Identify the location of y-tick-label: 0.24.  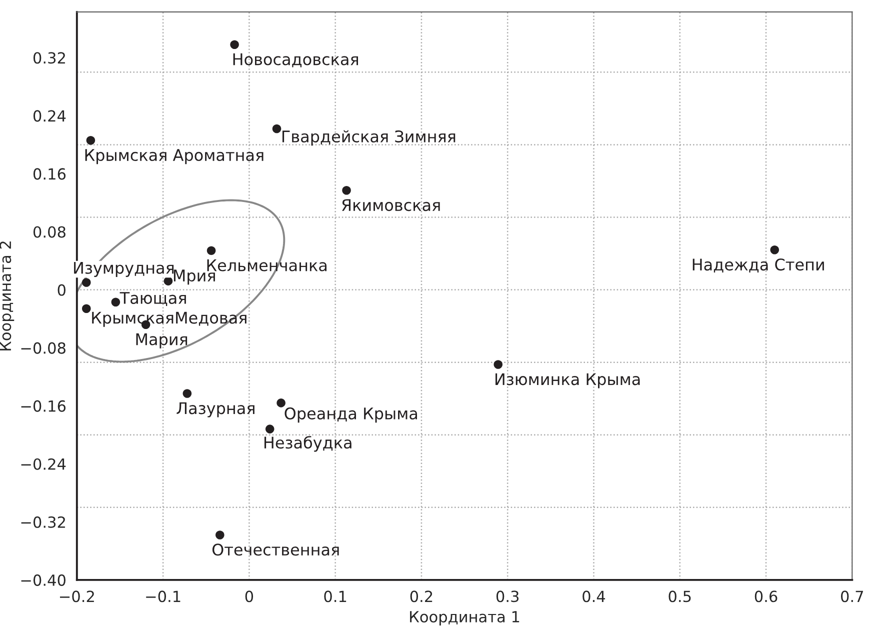
(49, 116).